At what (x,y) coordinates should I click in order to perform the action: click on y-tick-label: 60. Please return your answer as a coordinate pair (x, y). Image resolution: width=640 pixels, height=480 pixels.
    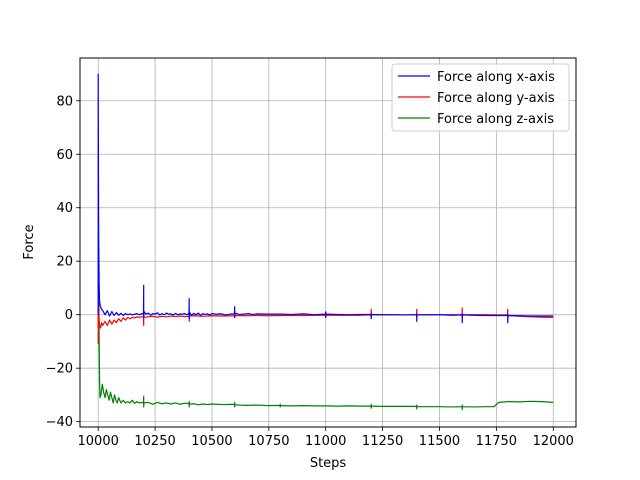
    Looking at the image, I should click on (64, 155).